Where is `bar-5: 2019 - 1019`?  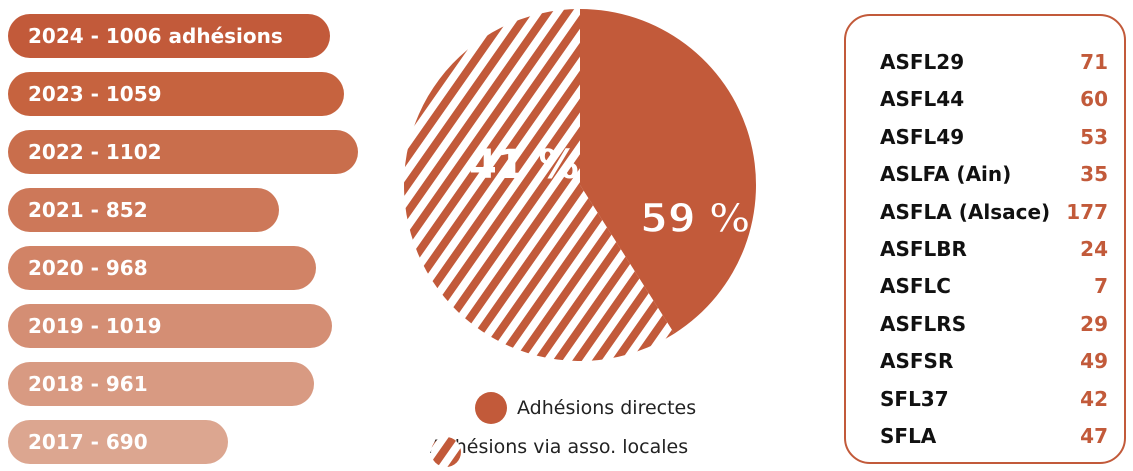 bar-5: 2019 - 1019 is located at coordinates (170, 326).